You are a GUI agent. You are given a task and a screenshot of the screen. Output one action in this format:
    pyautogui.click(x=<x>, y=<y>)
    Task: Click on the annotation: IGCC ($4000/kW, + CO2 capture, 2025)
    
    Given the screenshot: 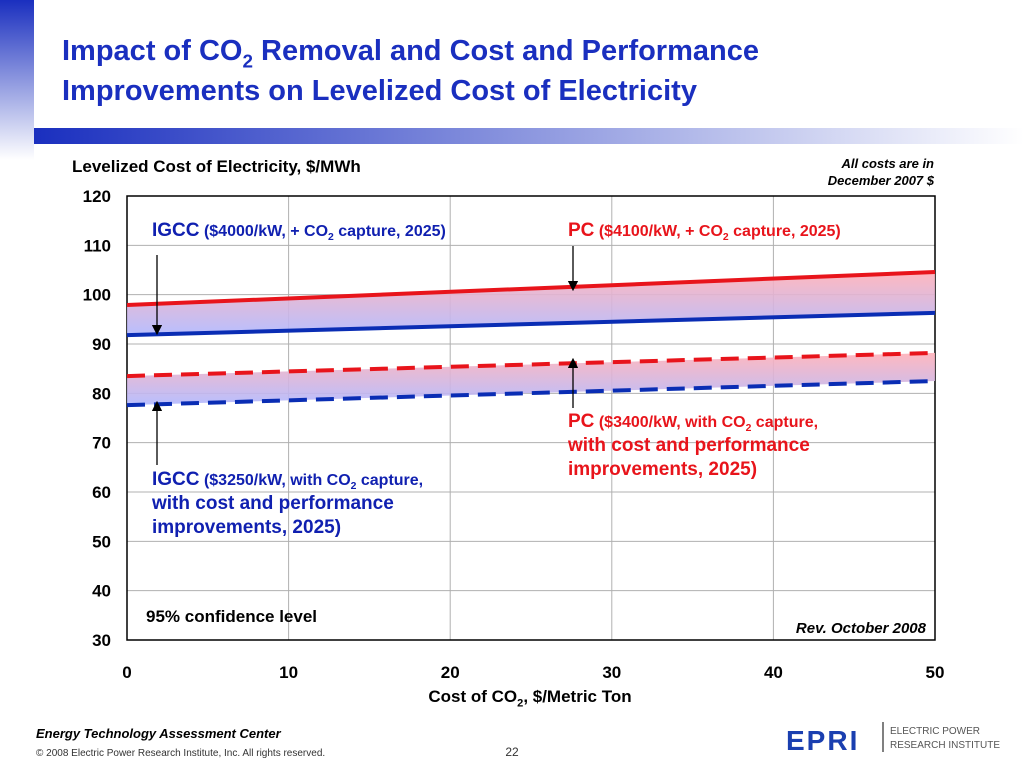 What is the action you would take?
    pyautogui.click(x=299, y=231)
    